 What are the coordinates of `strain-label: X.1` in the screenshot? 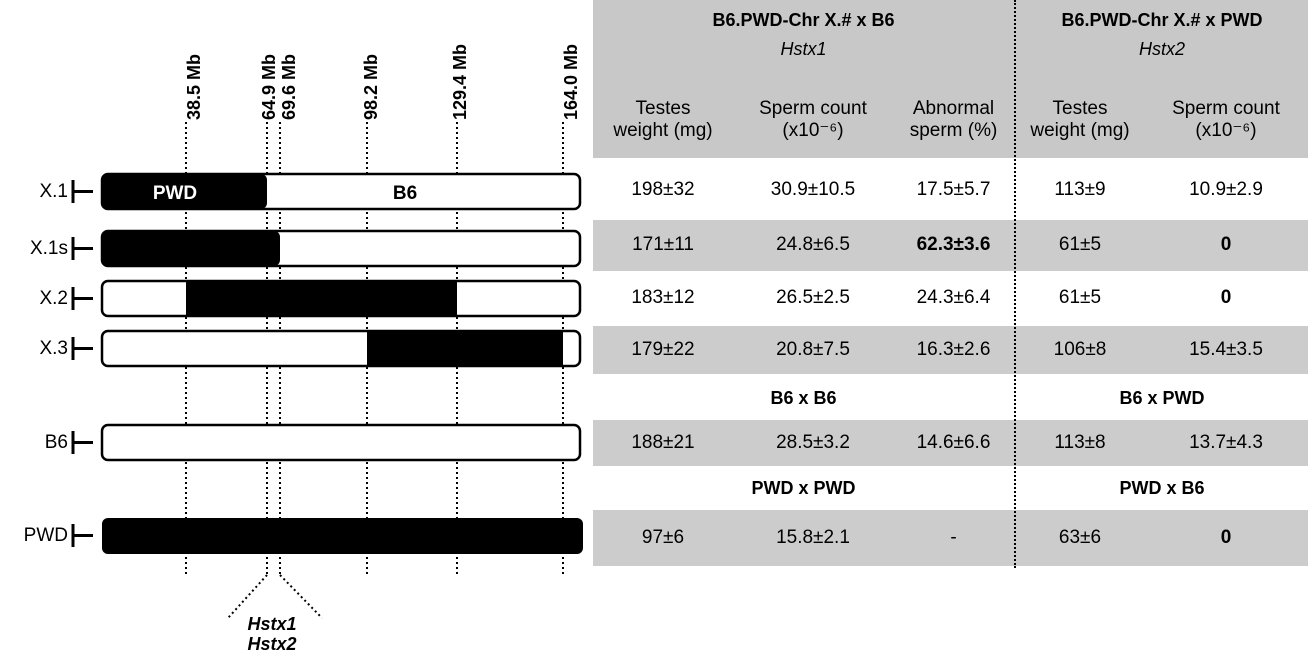 It's located at (53, 191).